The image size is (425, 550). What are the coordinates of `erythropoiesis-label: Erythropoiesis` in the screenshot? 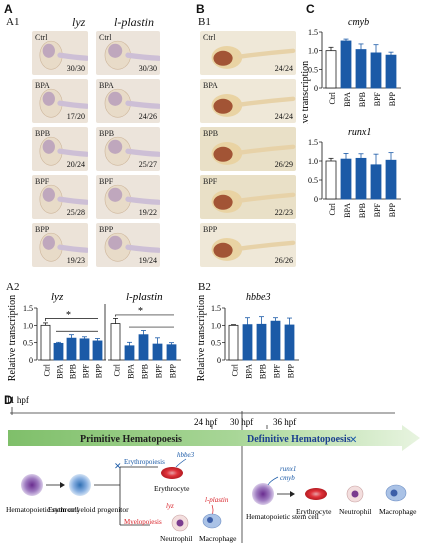 It's located at (144, 462).